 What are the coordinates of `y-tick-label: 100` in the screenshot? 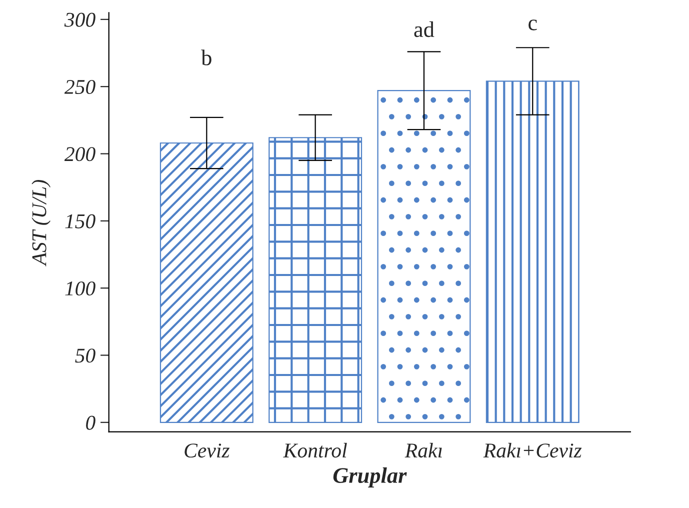 It's located at (80, 288).